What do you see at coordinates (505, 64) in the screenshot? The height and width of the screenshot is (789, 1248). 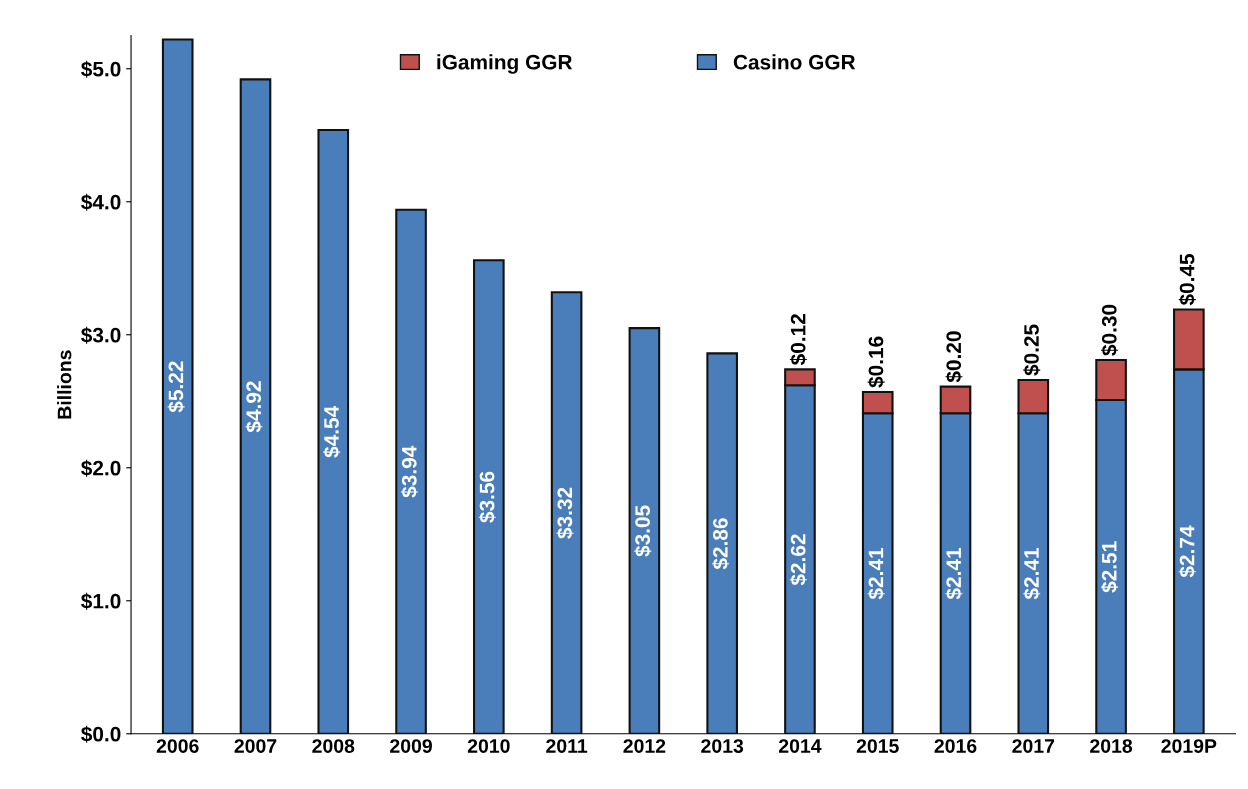 I see `legend-label: iGaming GGR` at bounding box center [505, 64].